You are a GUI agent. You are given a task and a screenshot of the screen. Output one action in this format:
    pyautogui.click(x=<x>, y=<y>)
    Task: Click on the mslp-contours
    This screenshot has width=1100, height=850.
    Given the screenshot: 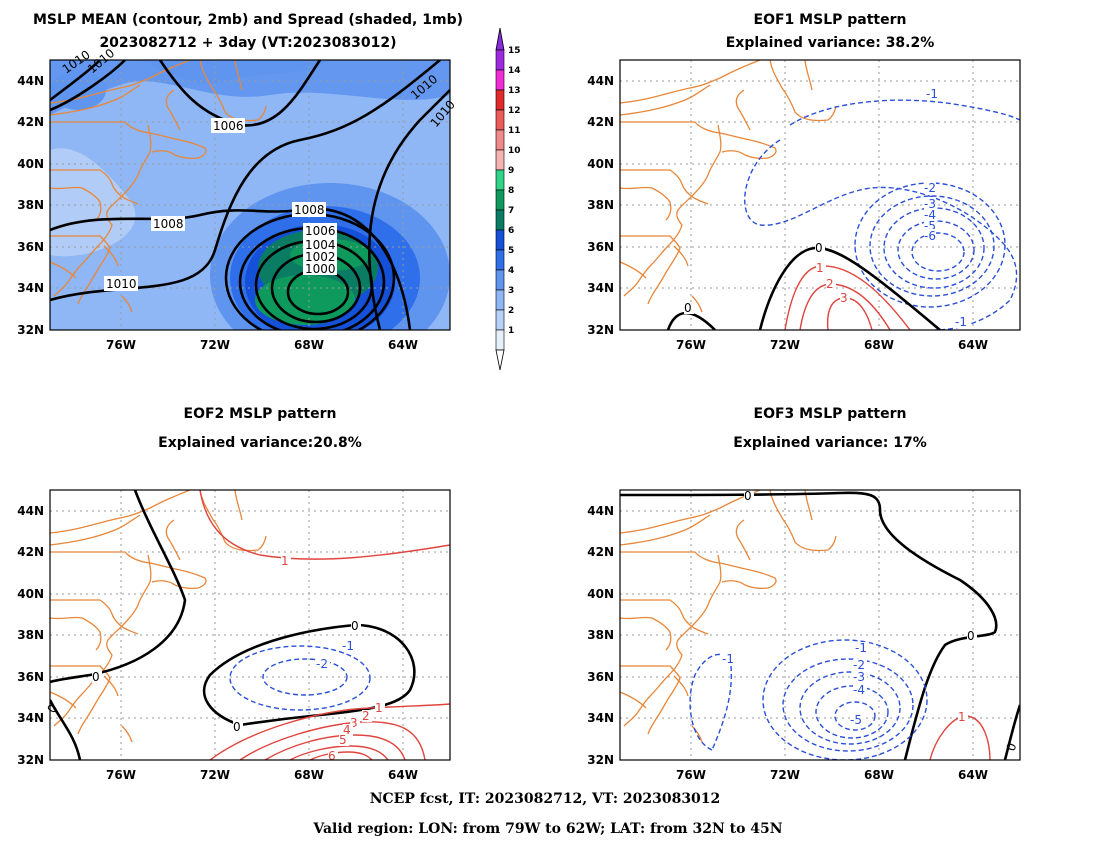 What is the action you would take?
    pyautogui.click(x=250, y=195)
    